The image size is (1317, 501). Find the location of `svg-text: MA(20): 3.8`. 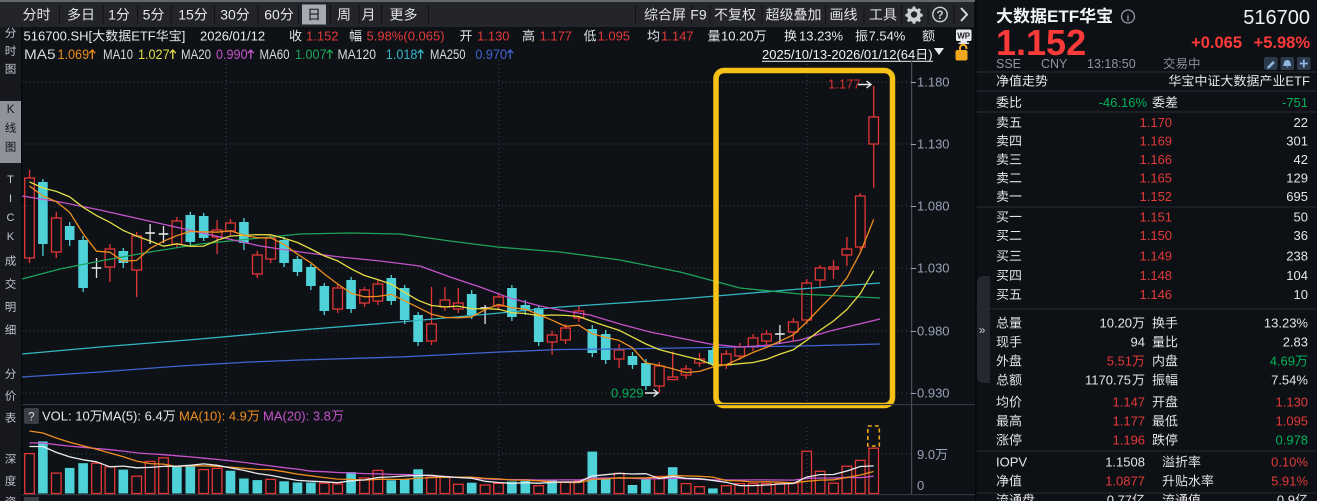

svg-text: MA(20): 3.8 is located at coordinates (297, 416).